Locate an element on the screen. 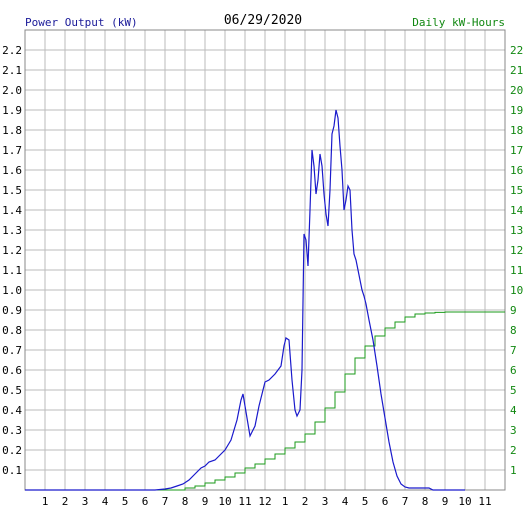 The image size is (527, 510). right-tick-label: 18 is located at coordinates (516, 130).